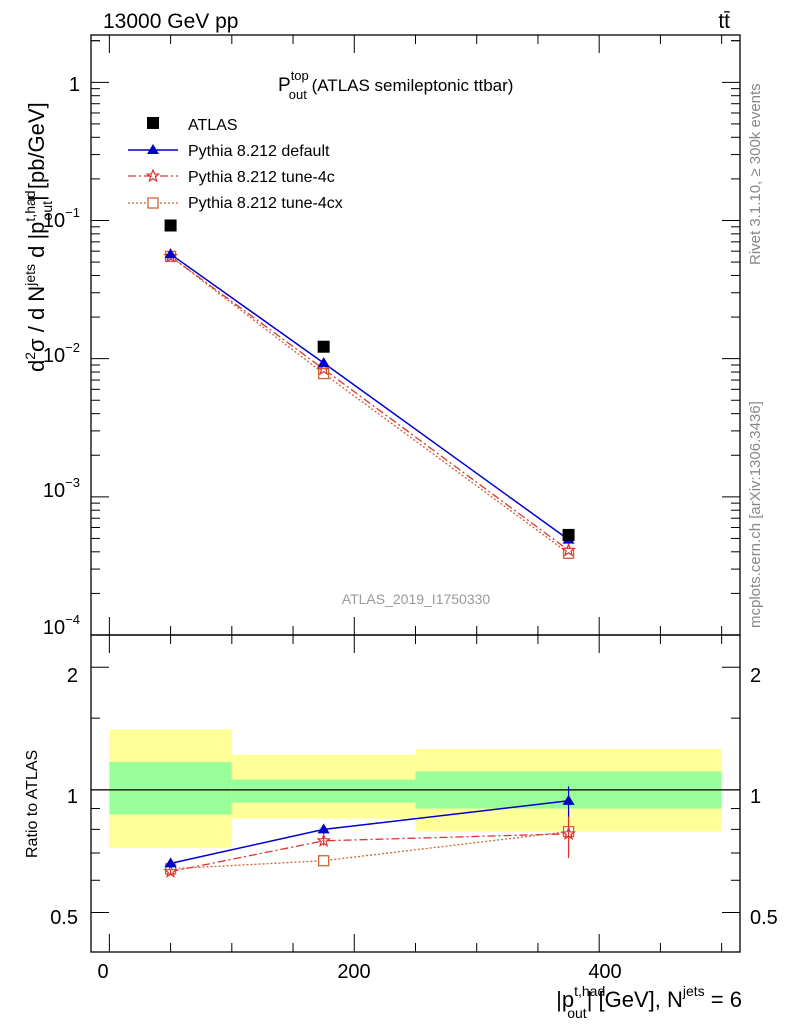 The height and width of the screenshot is (1024, 786). I want to click on ratio-uncertainty-bands, so click(415, 789).